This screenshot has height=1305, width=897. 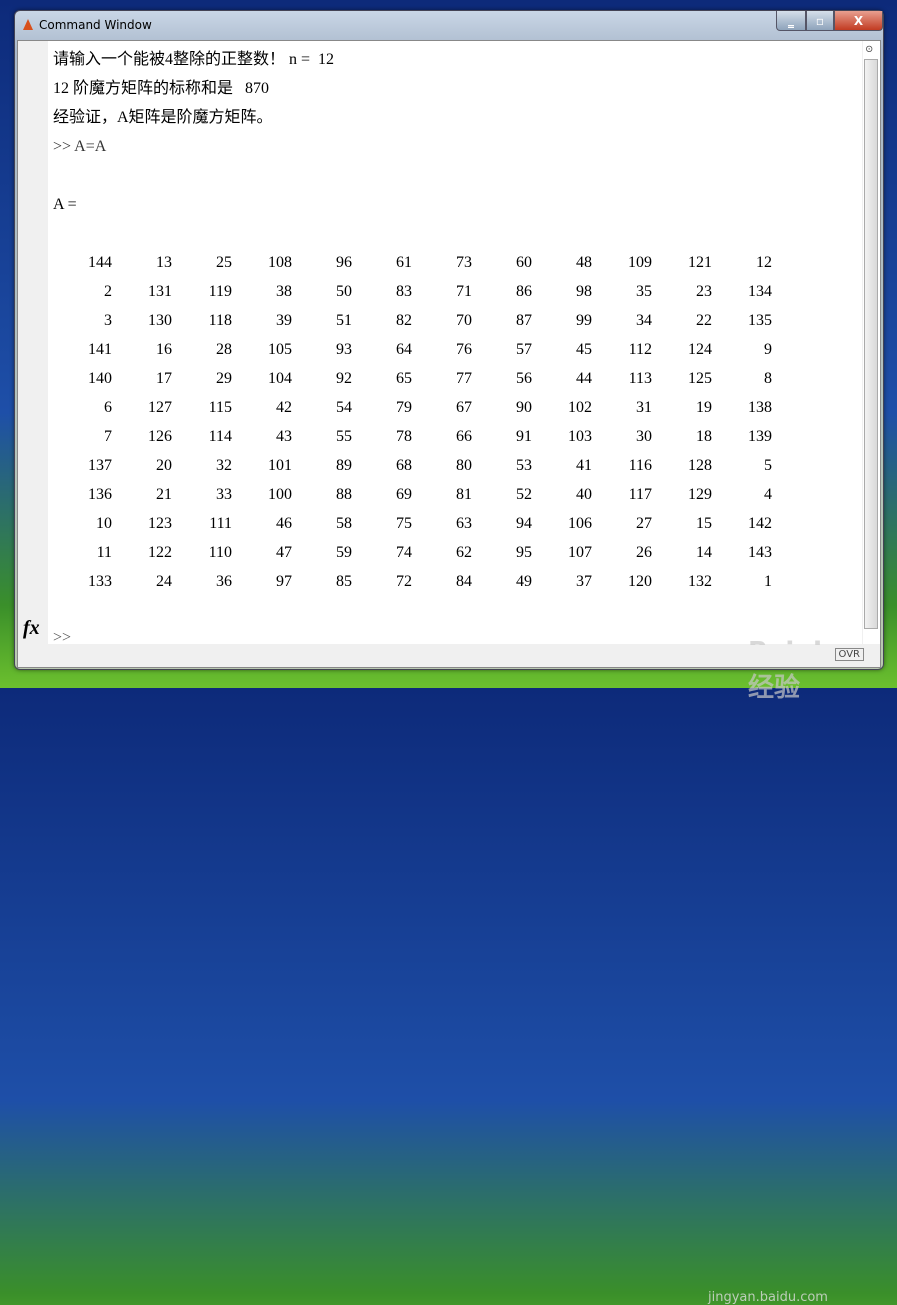 I want to click on matrix-cell: 114, so click(x=220, y=436).